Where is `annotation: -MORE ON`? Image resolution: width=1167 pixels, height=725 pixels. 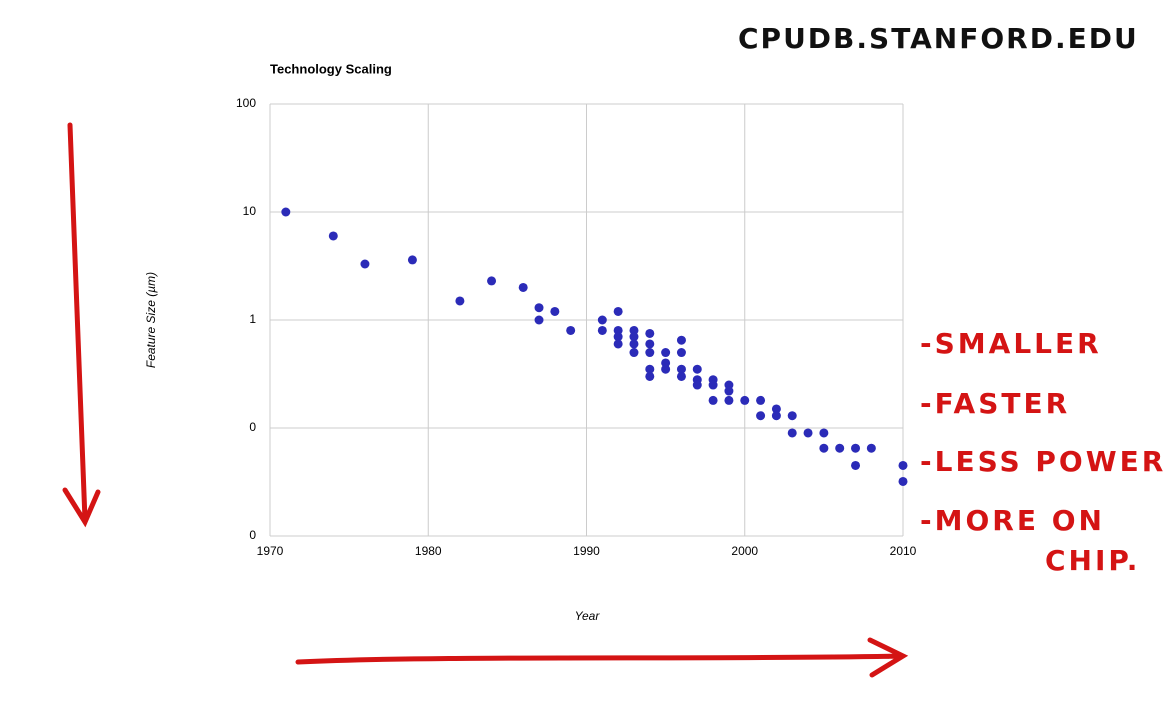 annotation: -MORE ON is located at coordinates (1012, 520).